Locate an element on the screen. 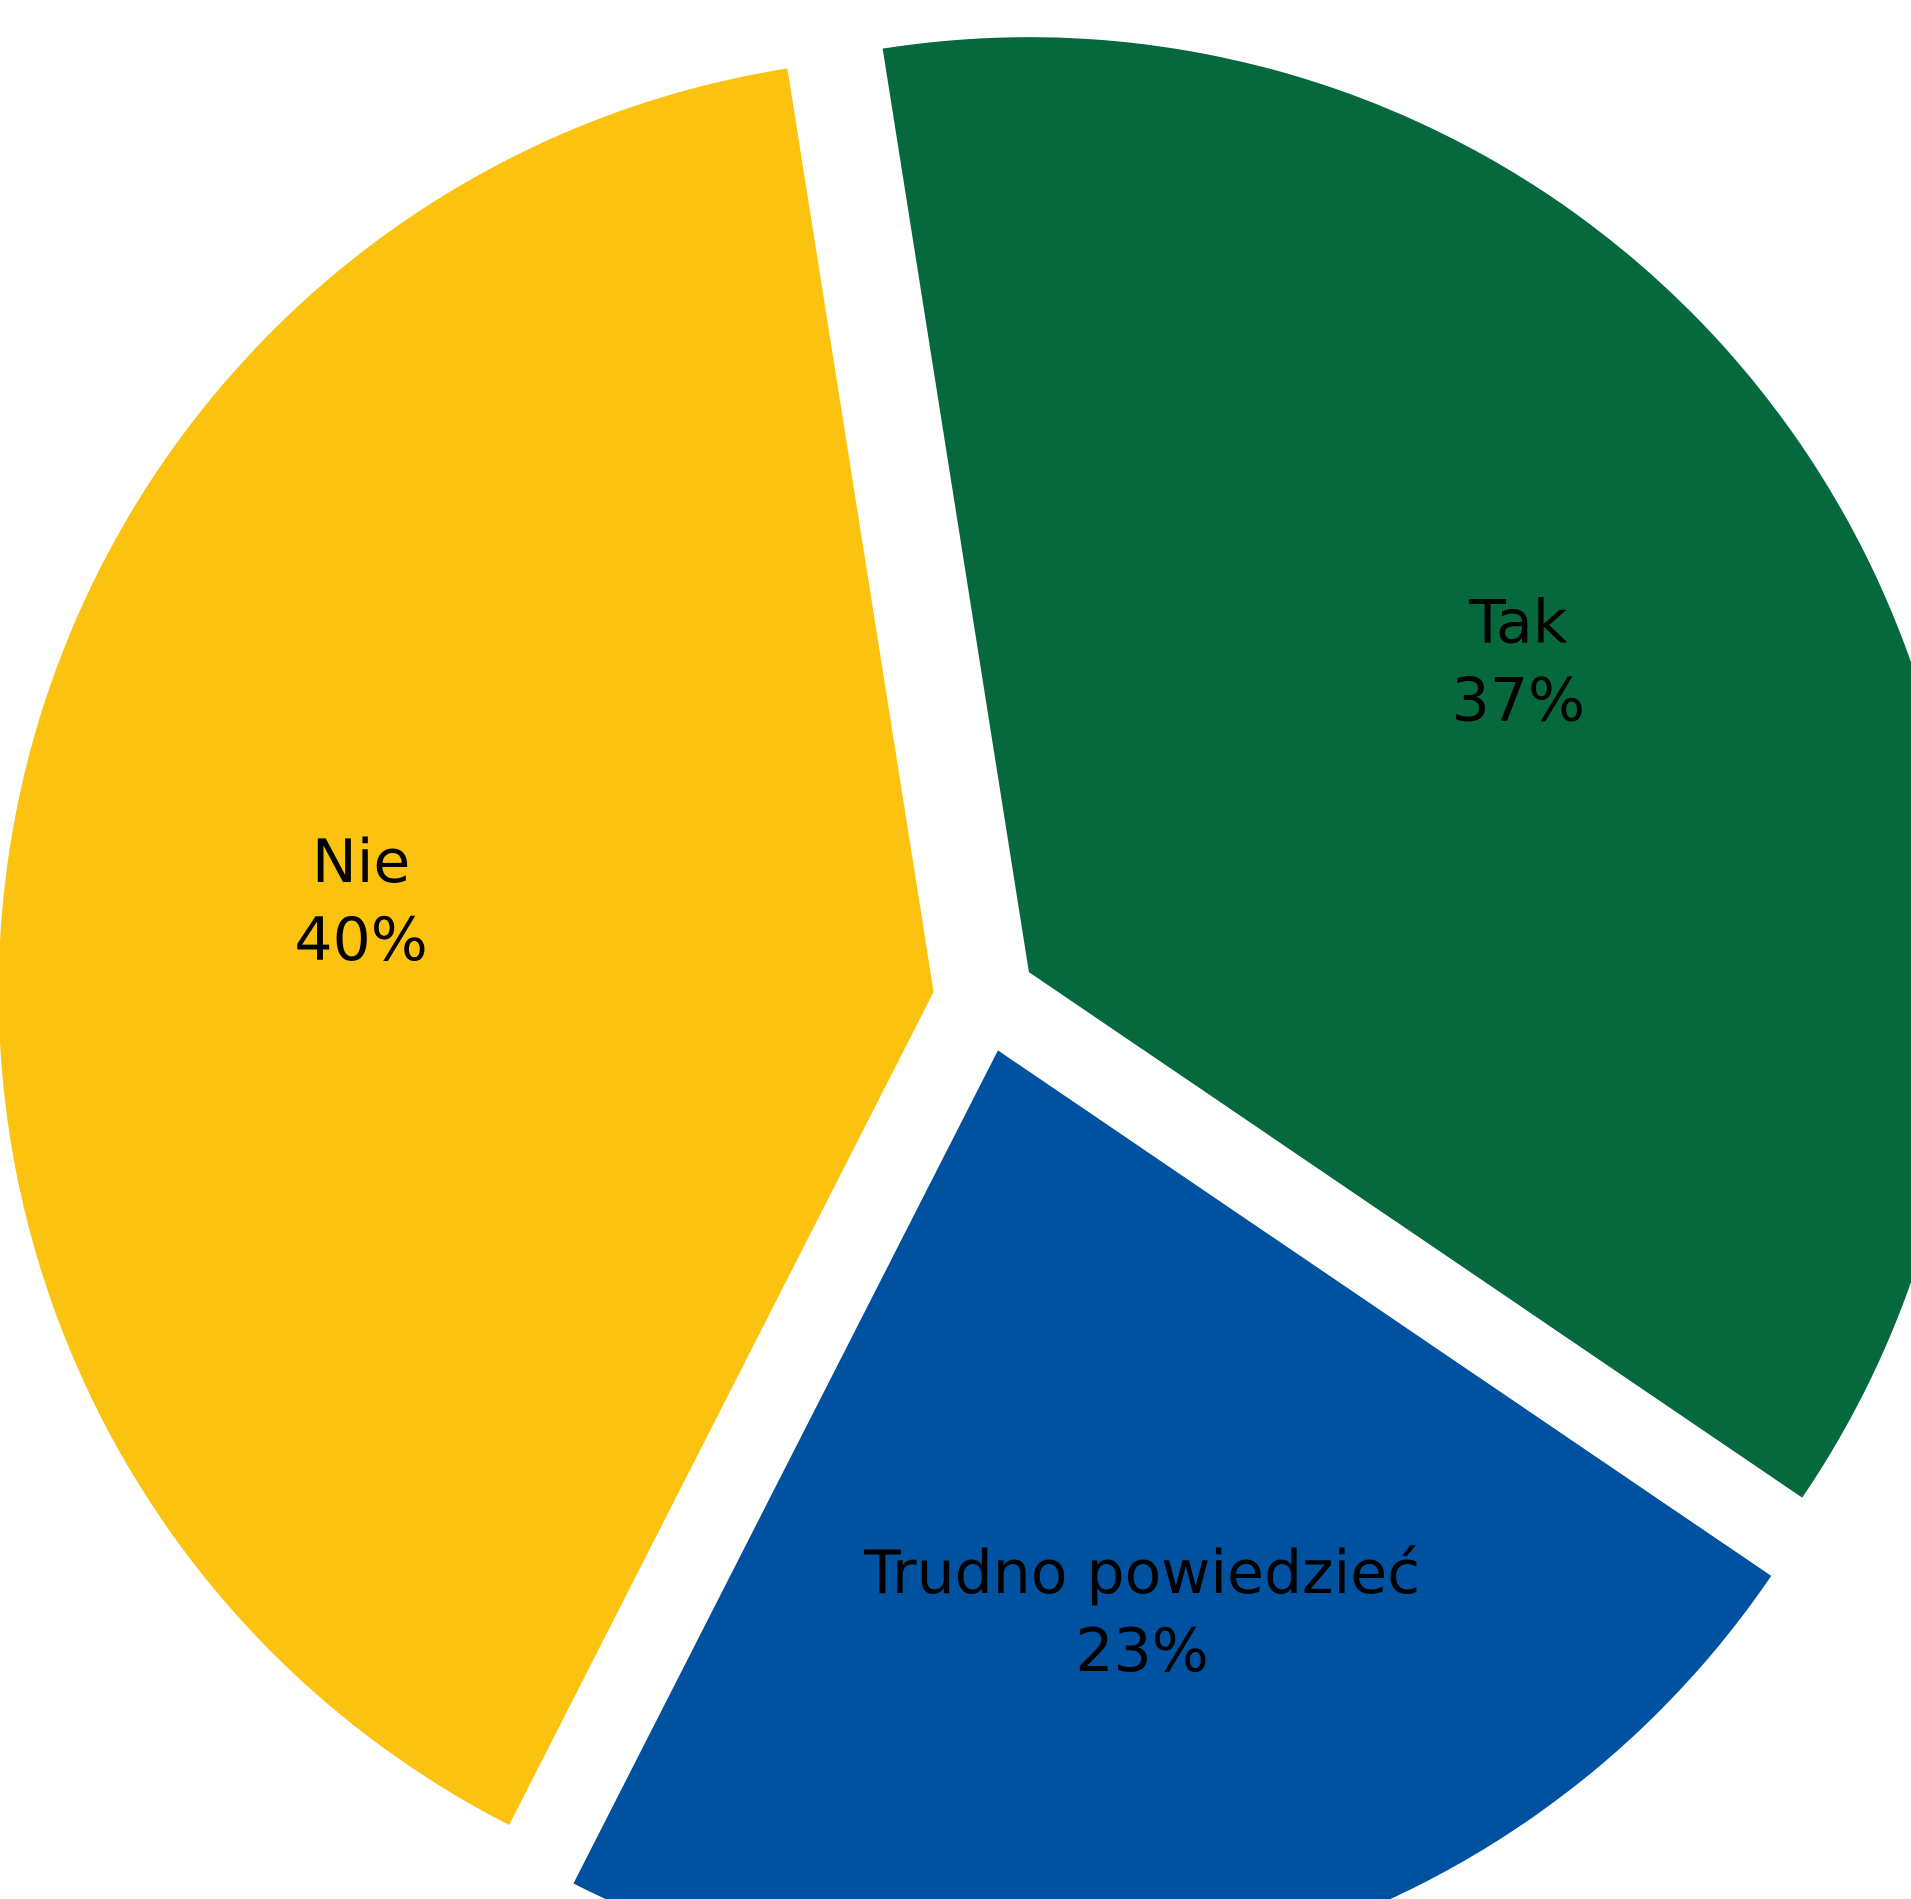  slice-category-label: Trudno powiedzieć is located at coordinates (1141, 1573).